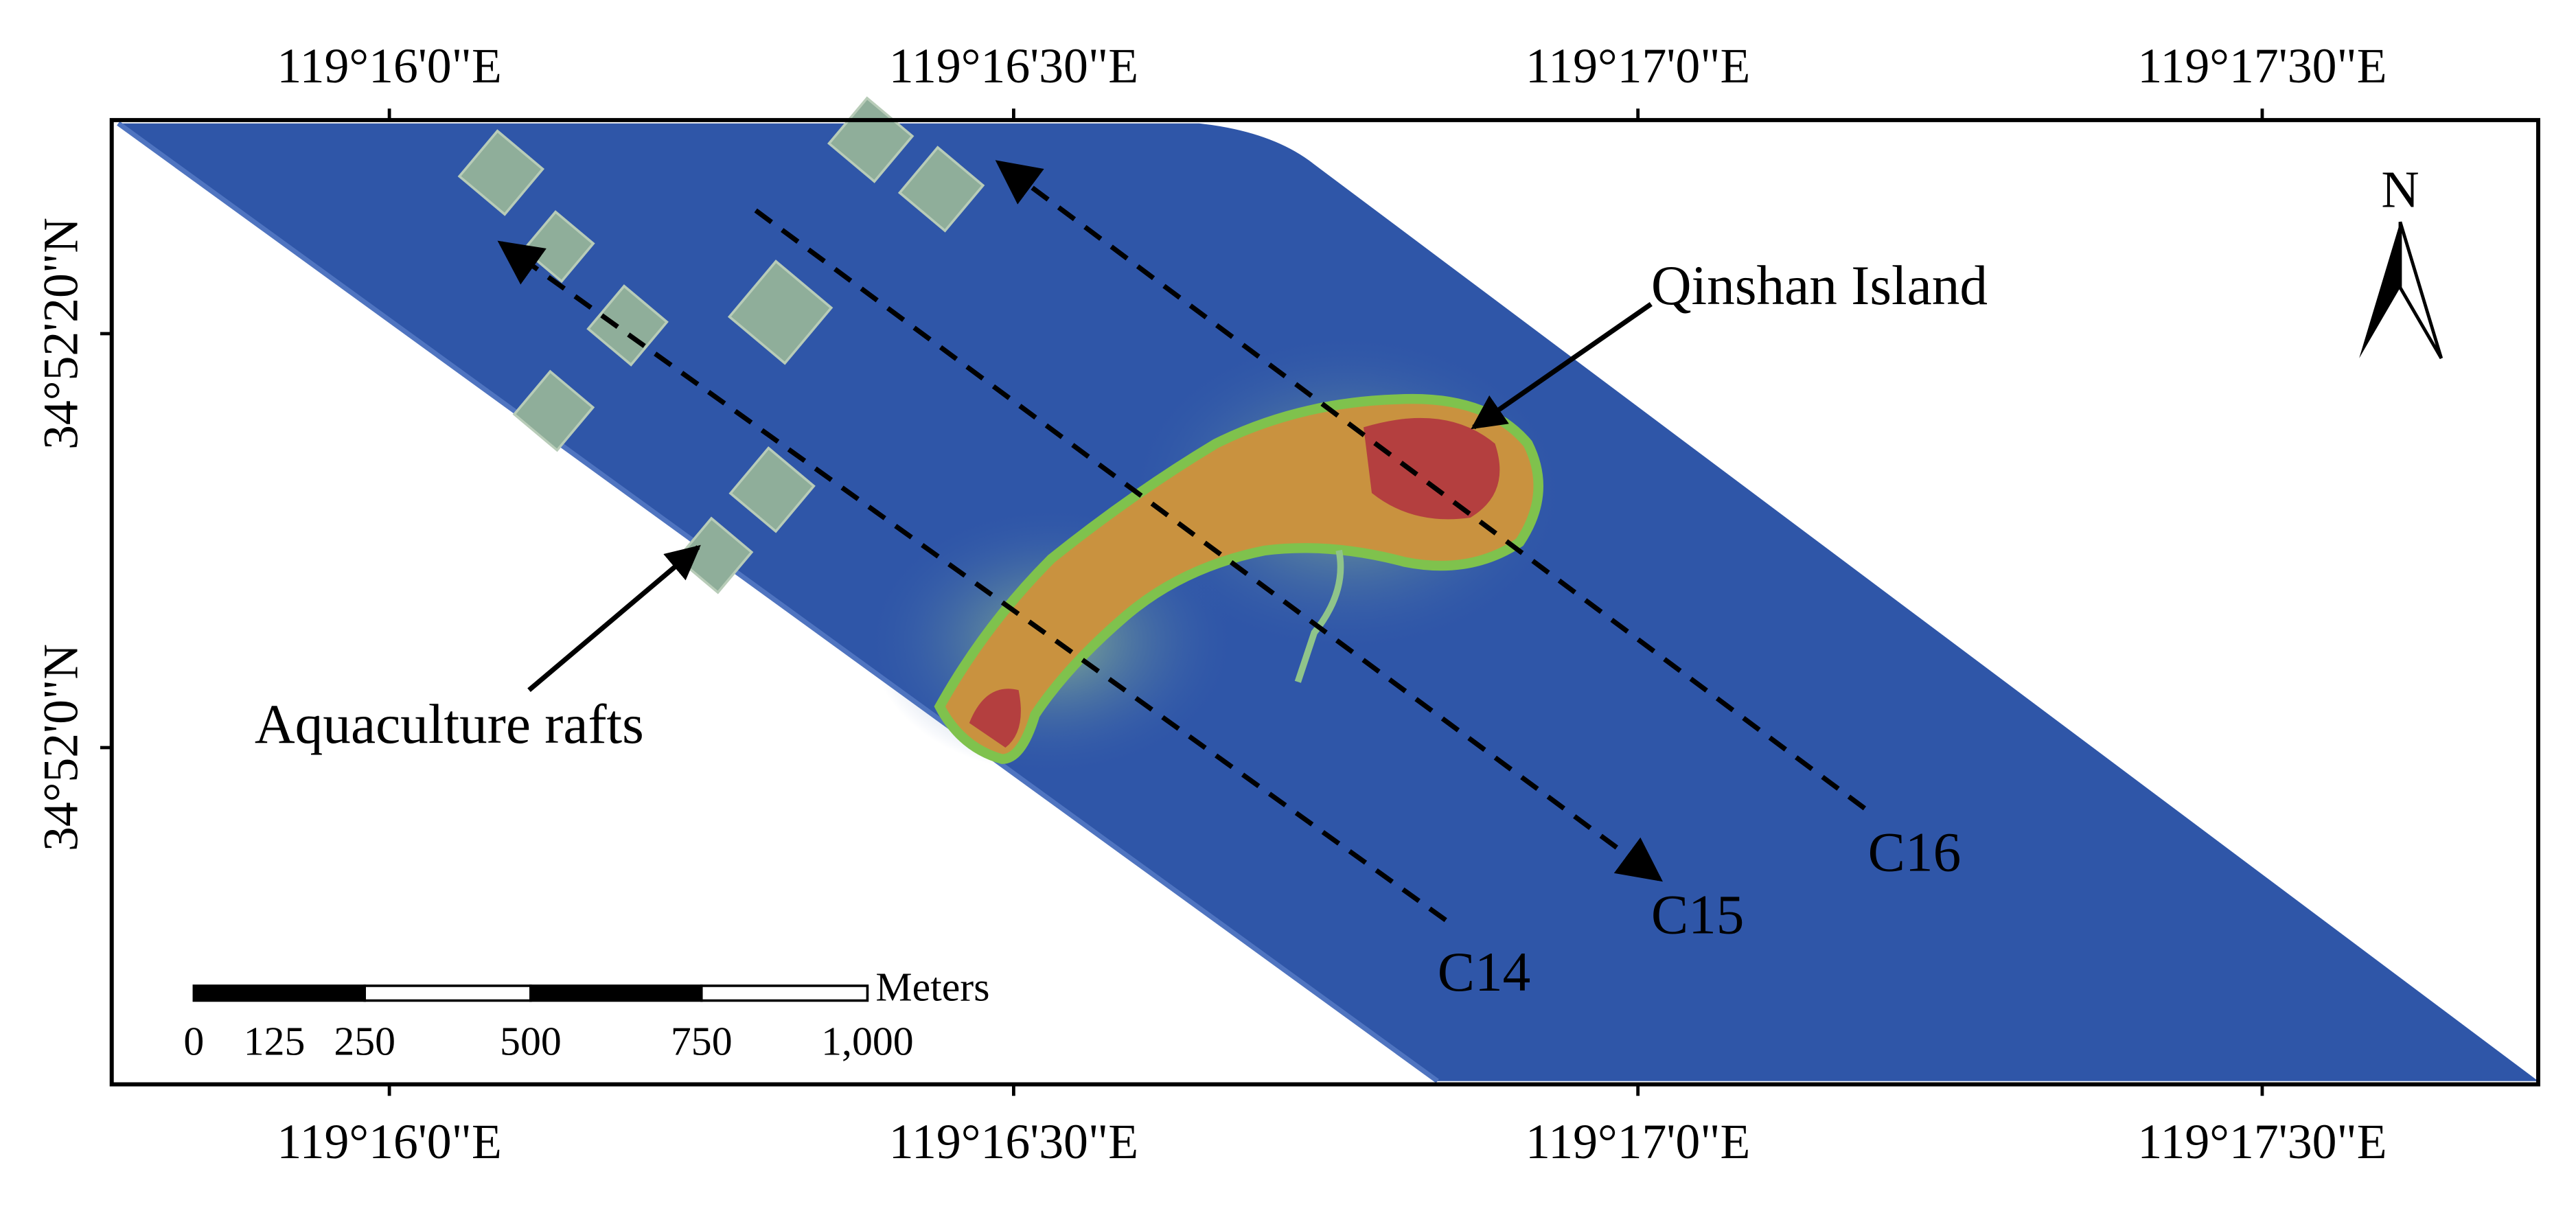 The width and height of the screenshot is (2576, 1211). Describe the element at coordinates (2400, 190) in the screenshot. I see `north-label: N` at that location.